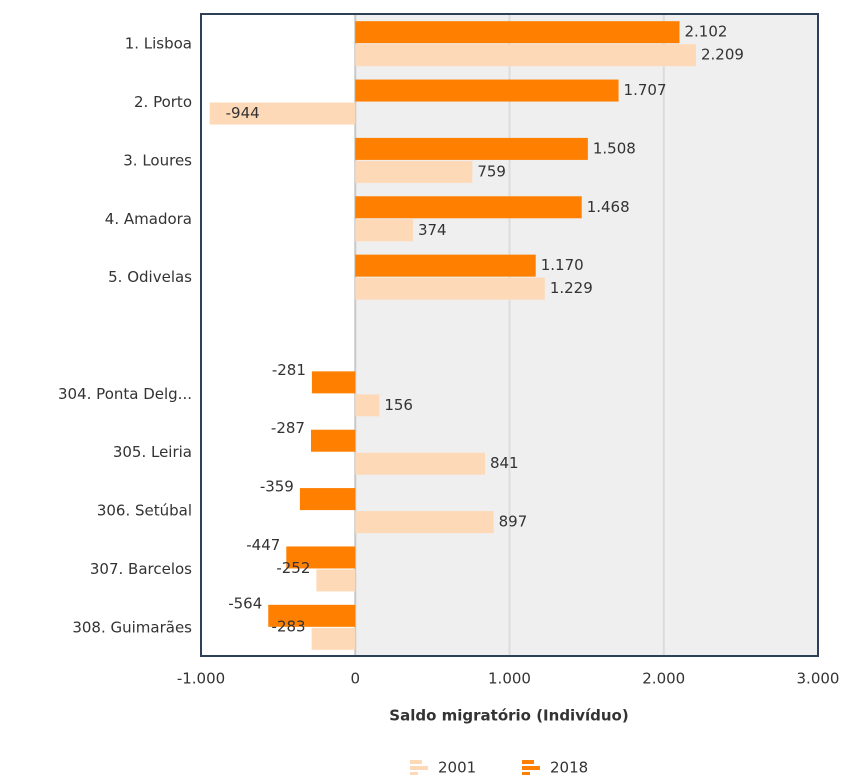  I want to click on legend-label: 2001, so click(457, 767).